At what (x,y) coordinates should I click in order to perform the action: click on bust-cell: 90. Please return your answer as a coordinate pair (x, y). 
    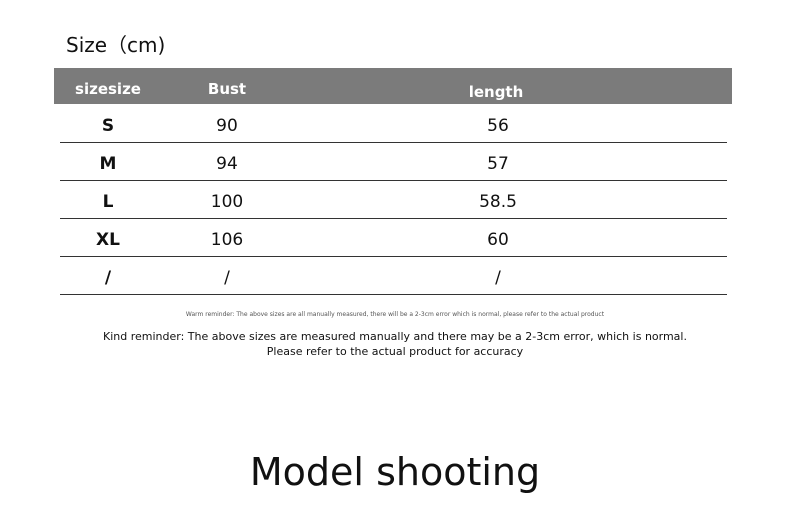
    Looking at the image, I should click on (227, 126).